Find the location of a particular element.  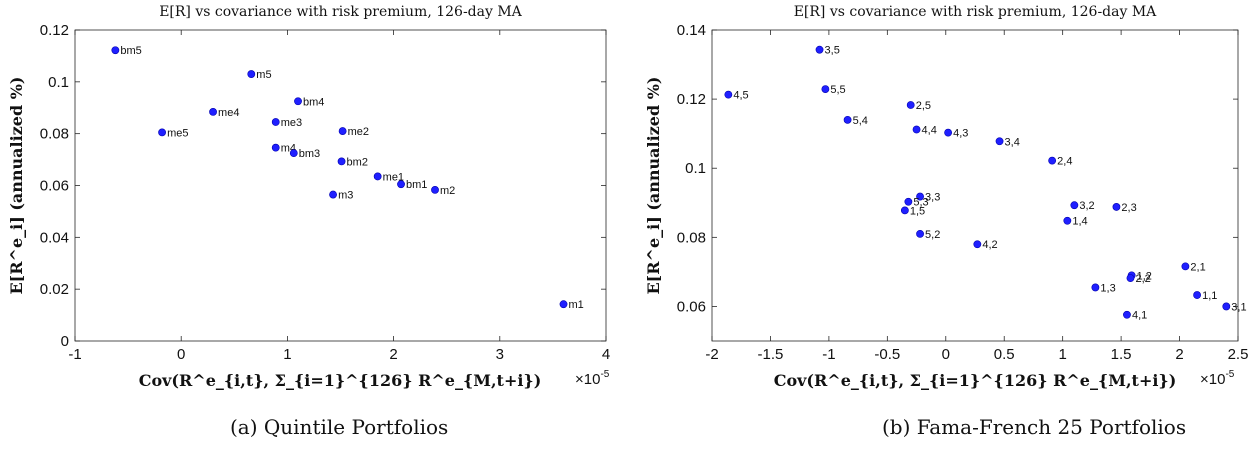

data-point-label: me4 is located at coordinates (228, 113).